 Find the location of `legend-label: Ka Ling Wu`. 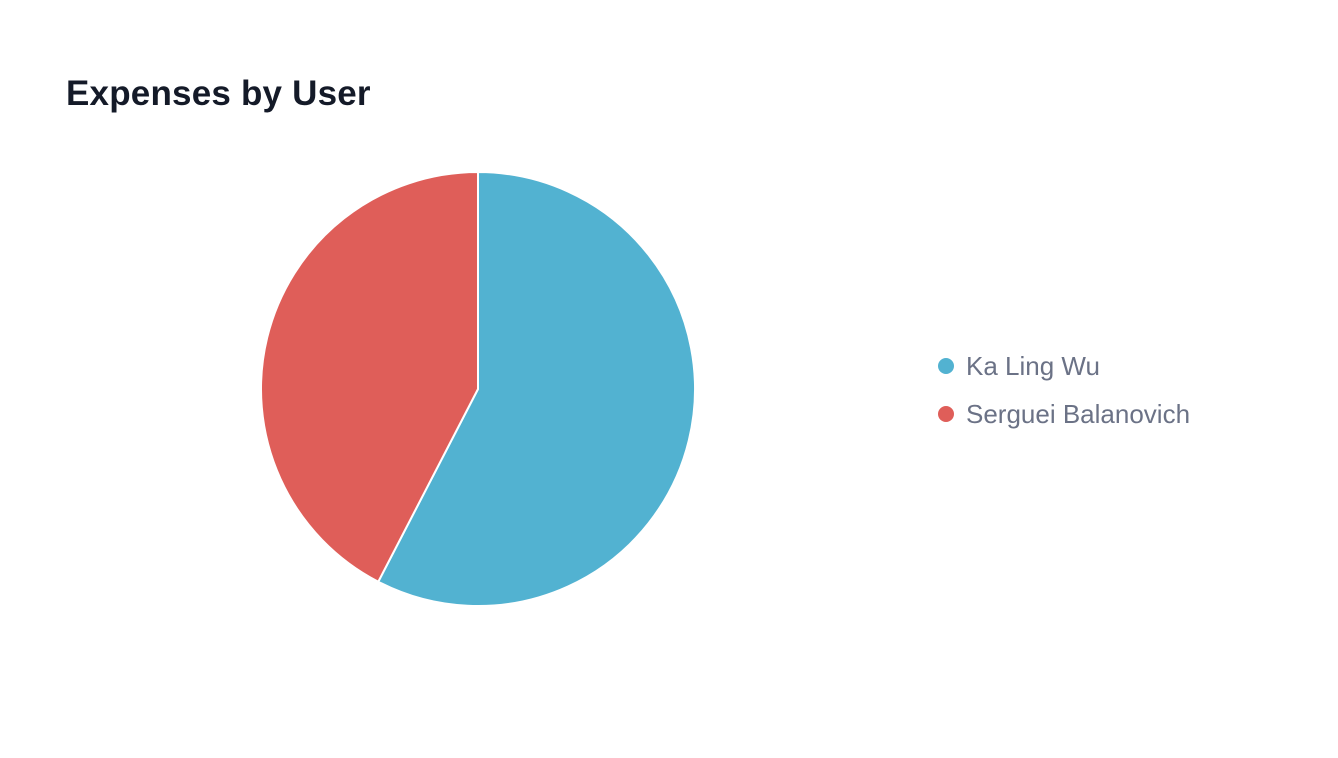

legend-label: Ka Ling Wu is located at coordinates (1033, 365).